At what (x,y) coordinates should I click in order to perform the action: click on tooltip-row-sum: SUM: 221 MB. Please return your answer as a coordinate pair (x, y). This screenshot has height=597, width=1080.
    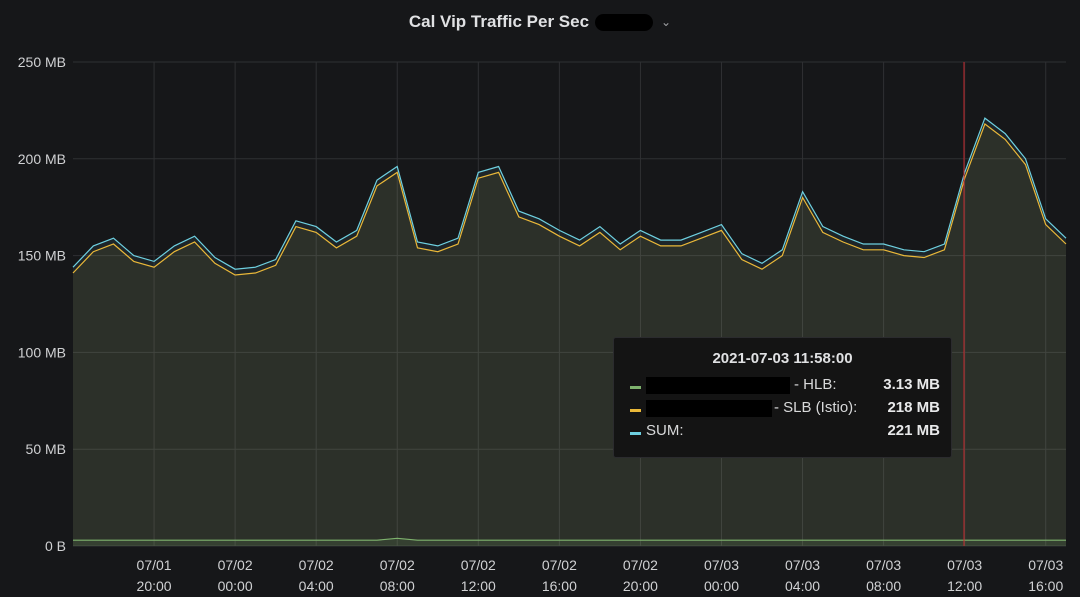
    Looking at the image, I should click on (785, 433).